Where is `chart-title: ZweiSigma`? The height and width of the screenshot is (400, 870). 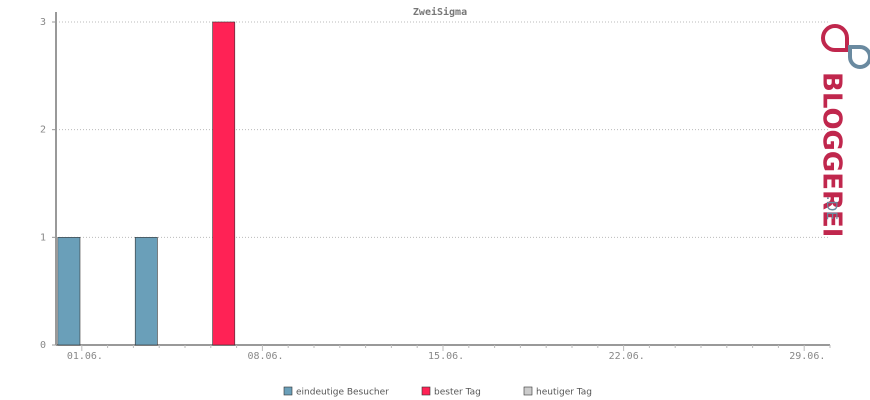
chart-title: ZweiSigma is located at coordinates (440, 12).